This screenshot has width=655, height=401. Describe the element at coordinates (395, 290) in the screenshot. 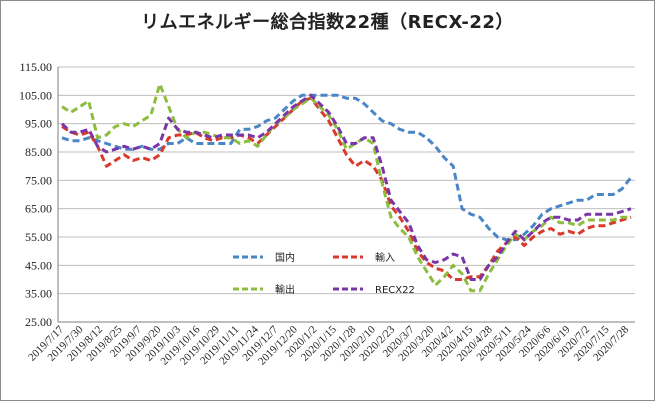

I see `legend-label: RECX22` at that location.